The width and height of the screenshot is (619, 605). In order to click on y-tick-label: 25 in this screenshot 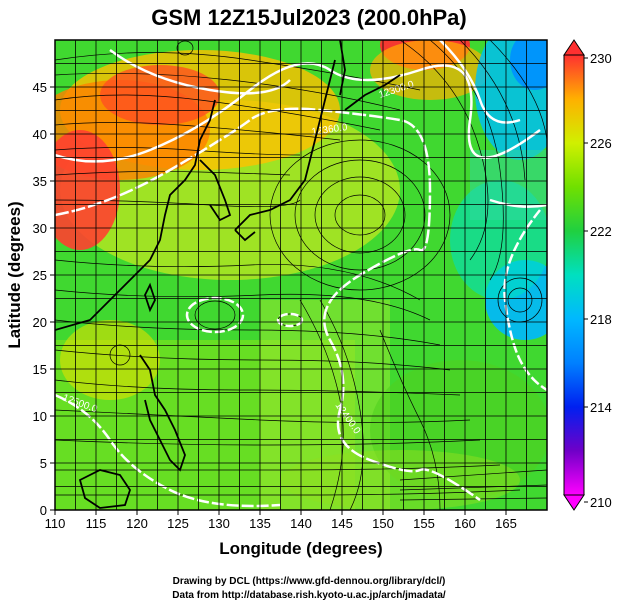, I will do `click(40, 275)`.